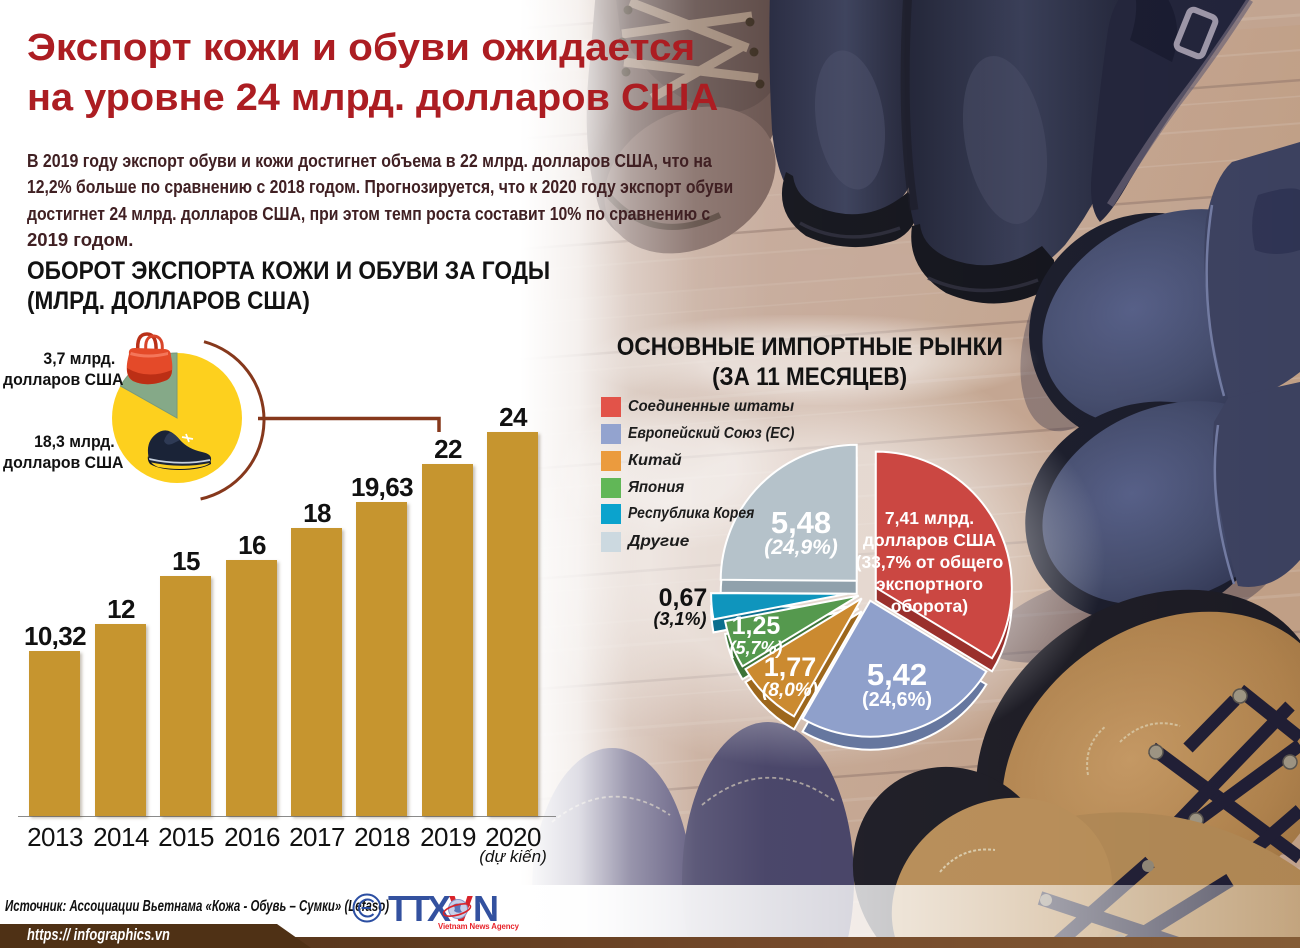  What do you see at coordinates (486, 909) in the screenshot?
I see `svg-text: N` at bounding box center [486, 909].